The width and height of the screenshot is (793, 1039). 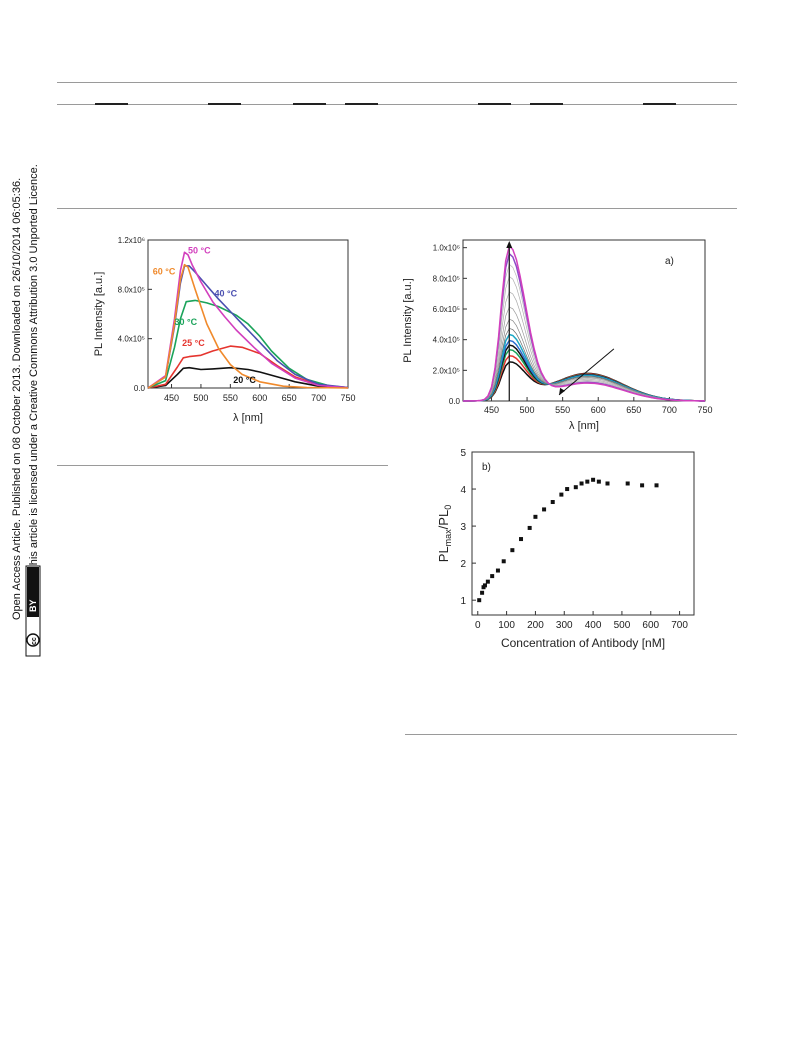 What do you see at coordinates (199, 251) in the screenshot?
I see `series-label: 50 °C` at bounding box center [199, 251].